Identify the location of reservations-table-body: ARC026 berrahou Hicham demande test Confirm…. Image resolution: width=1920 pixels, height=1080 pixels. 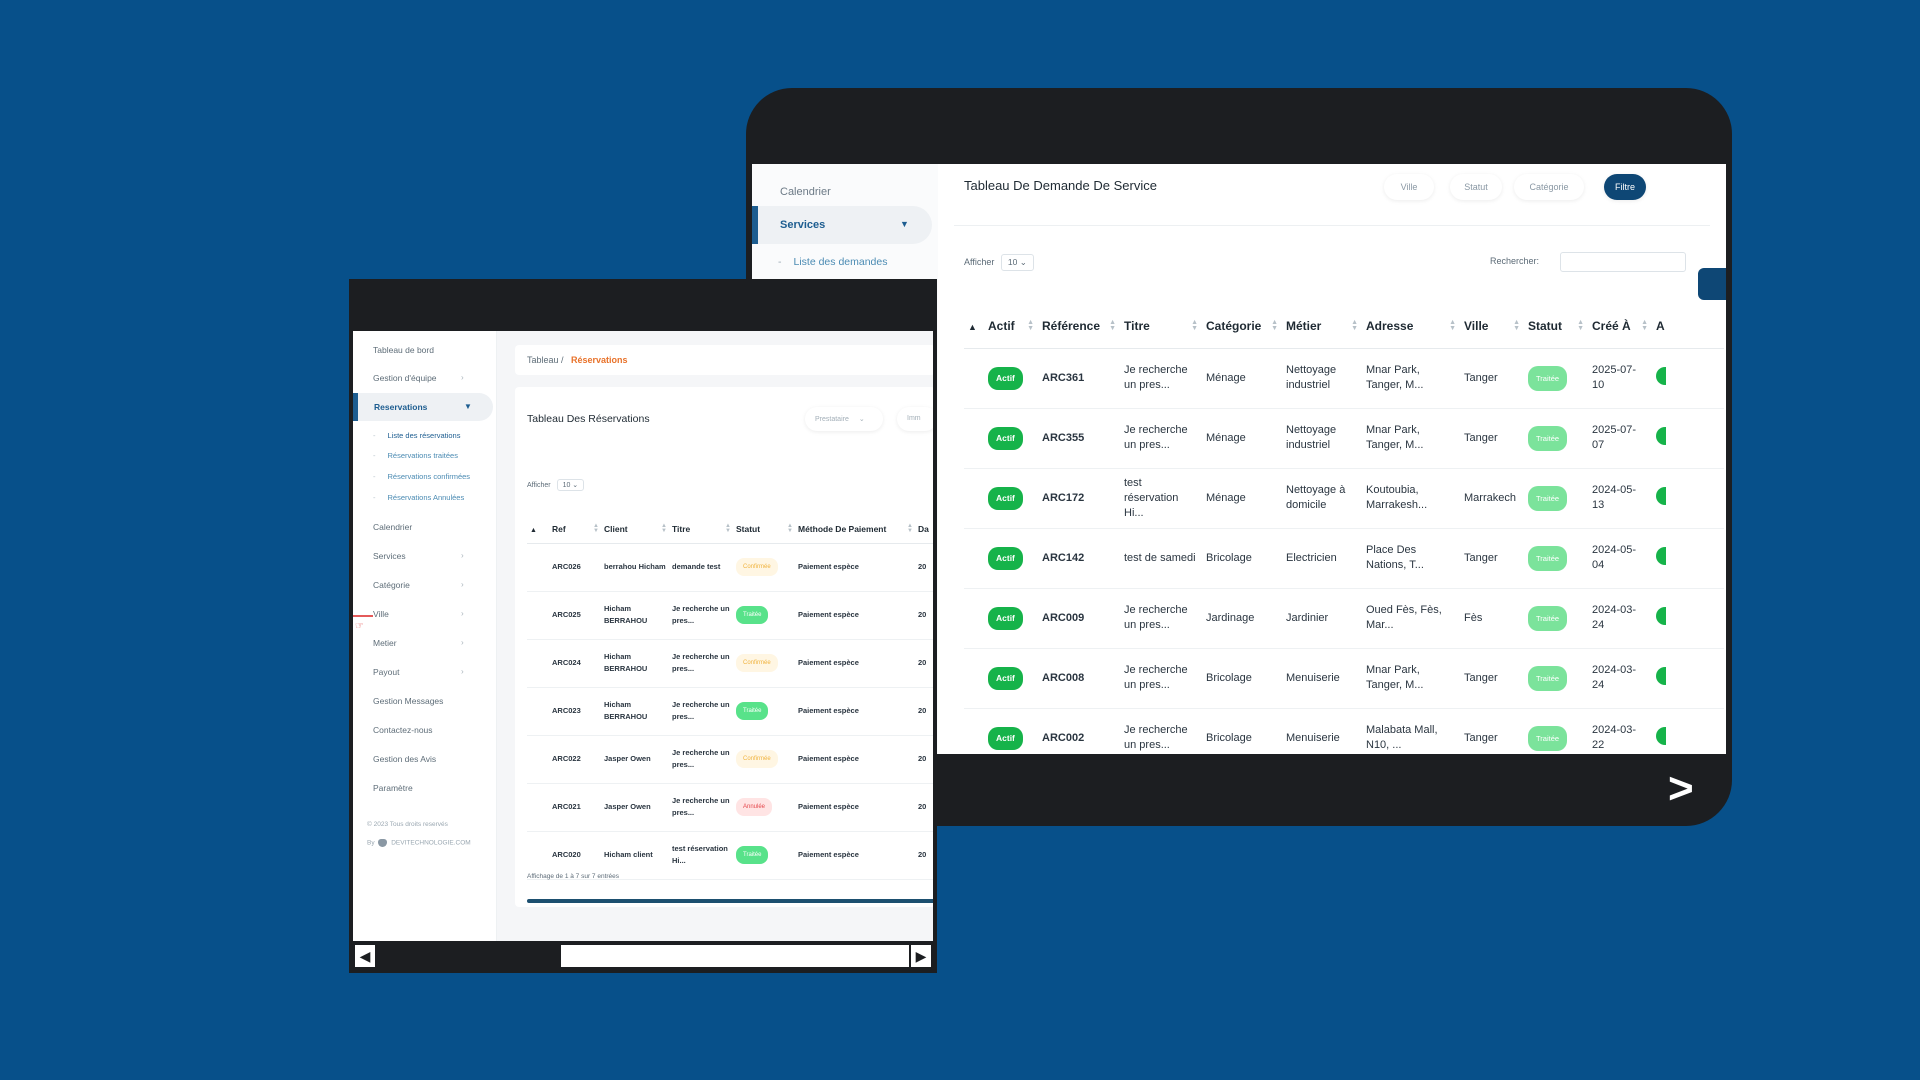
(730, 711).